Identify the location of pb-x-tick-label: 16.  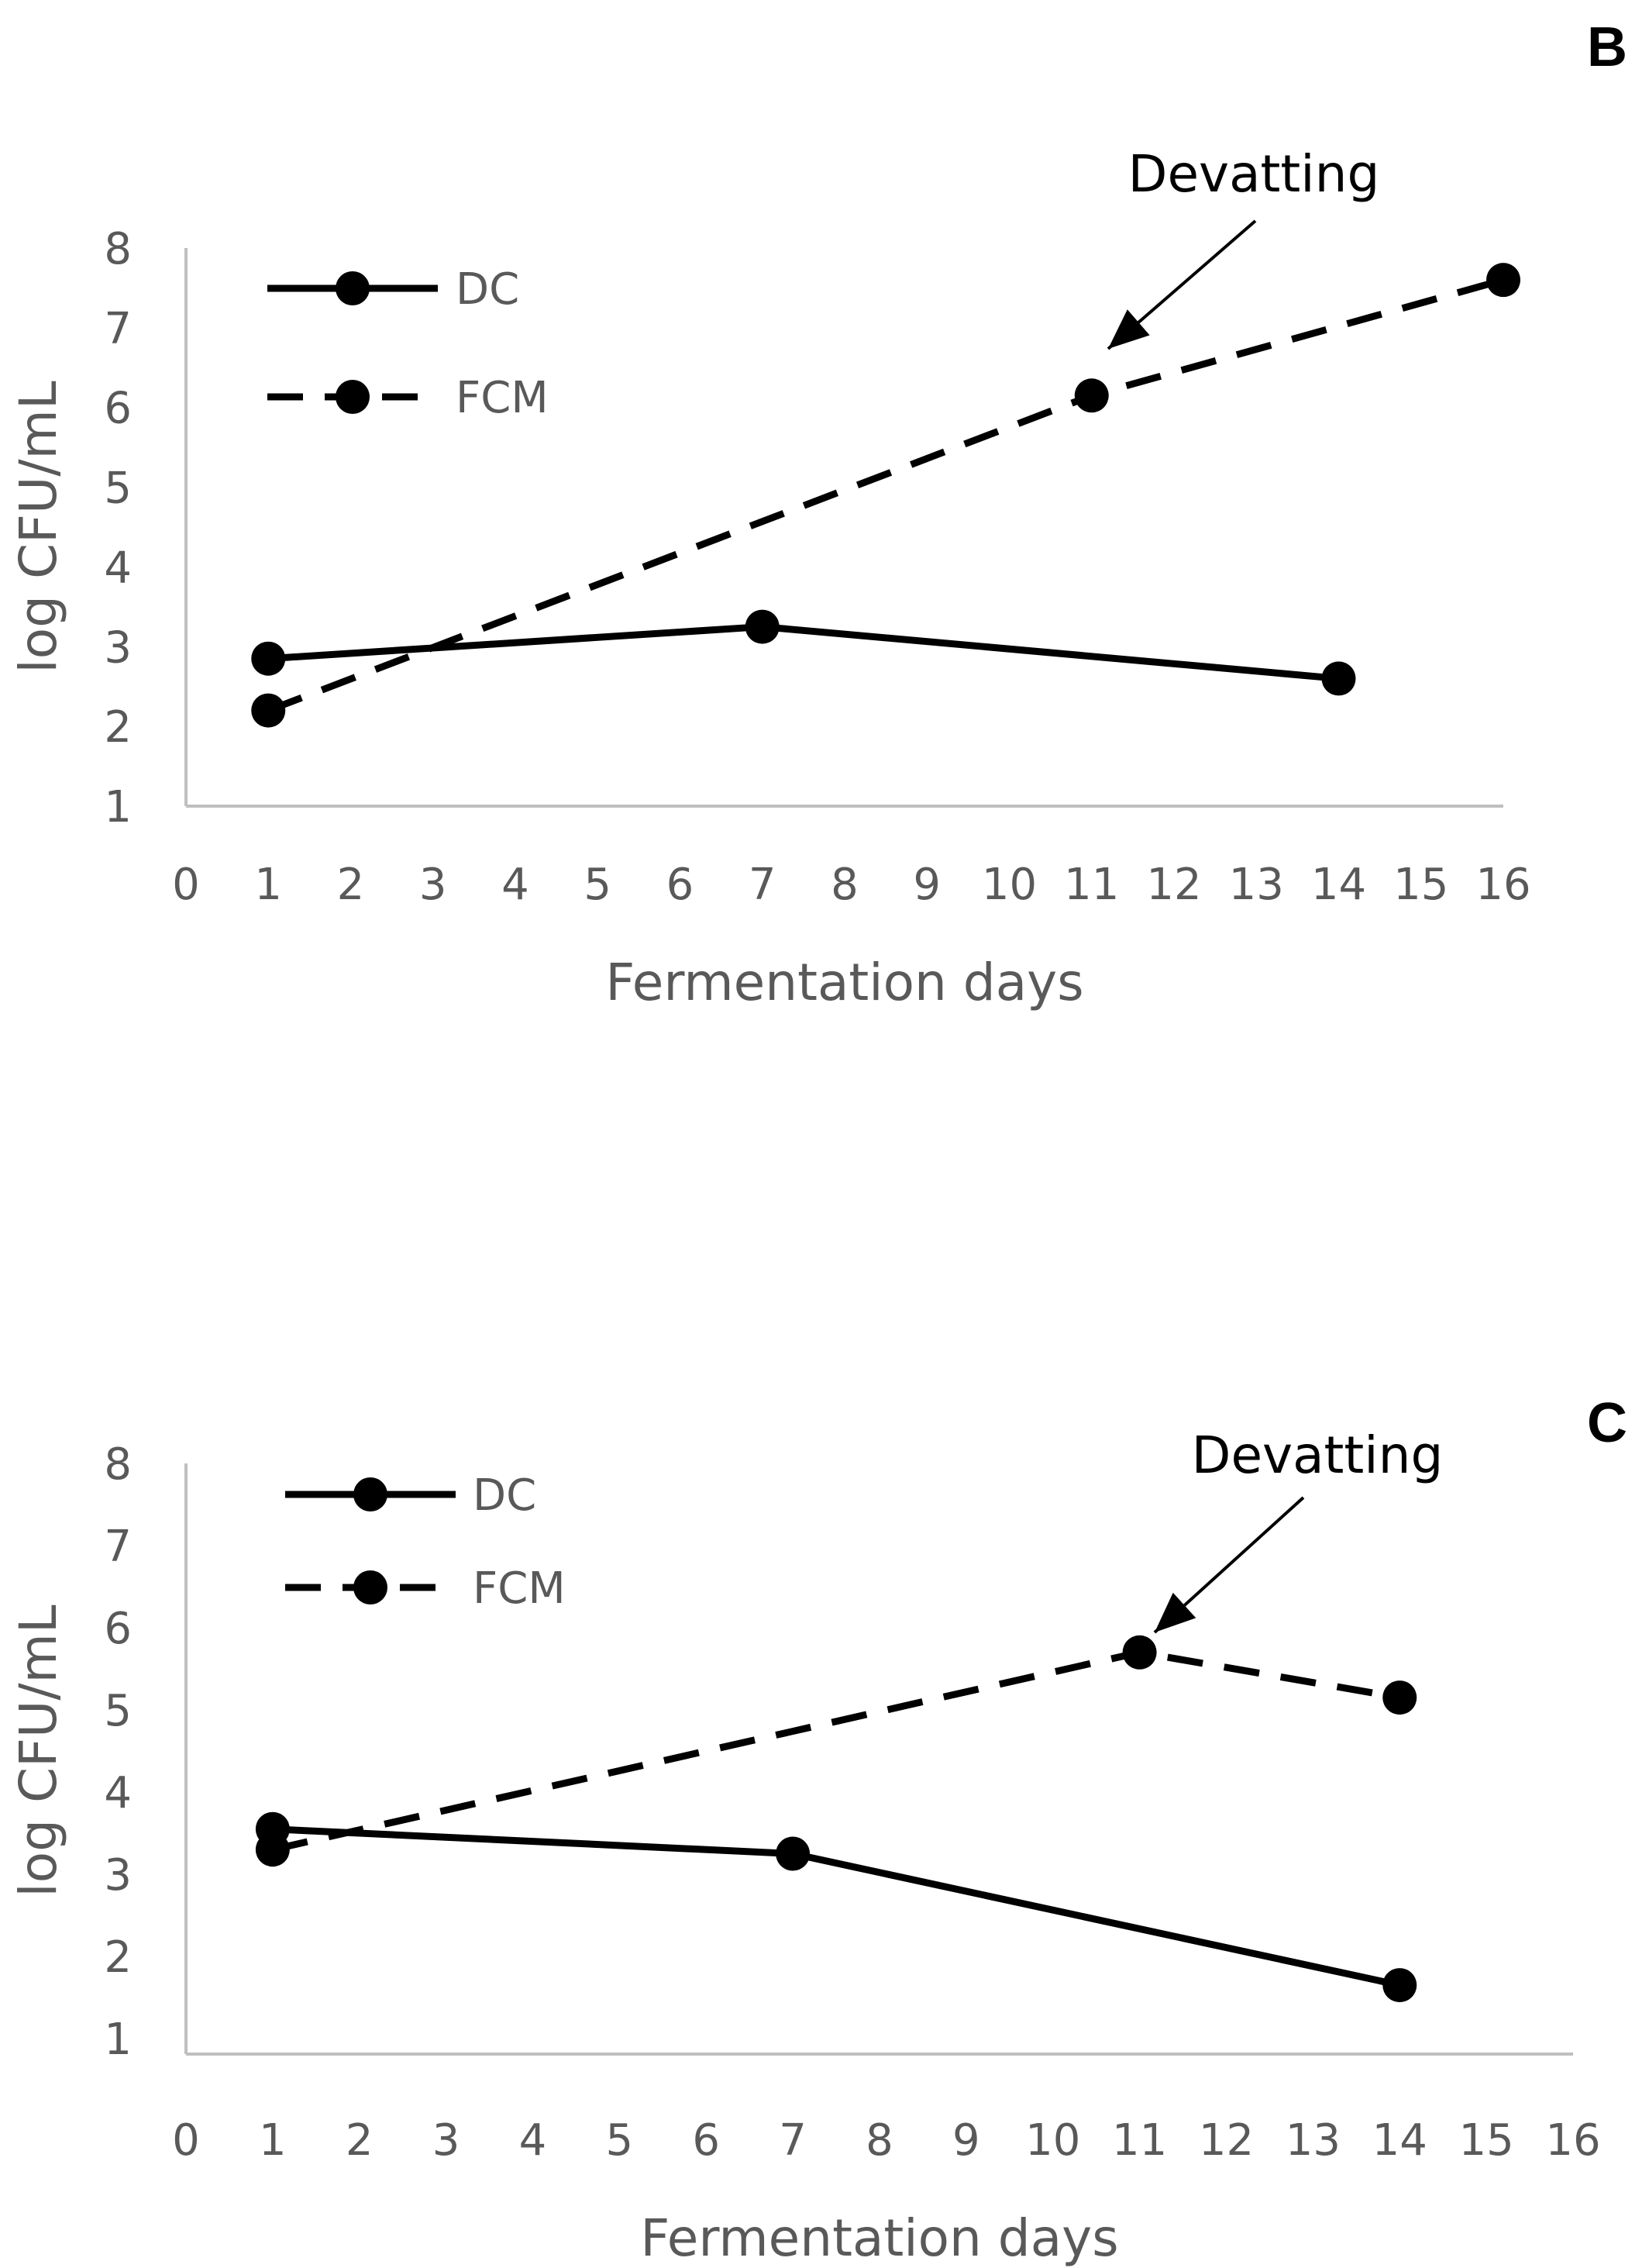
(1502, 885).